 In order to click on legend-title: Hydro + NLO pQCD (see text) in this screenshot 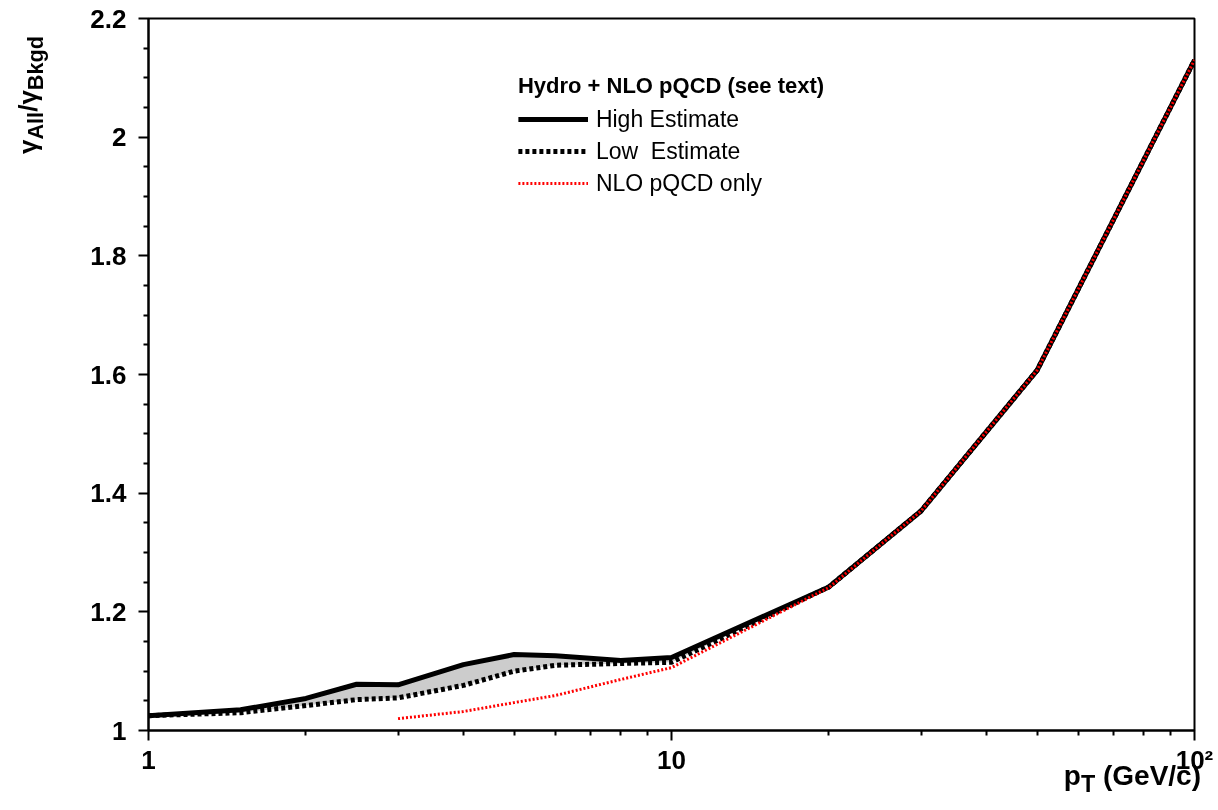, I will do `click(671, 86)`.